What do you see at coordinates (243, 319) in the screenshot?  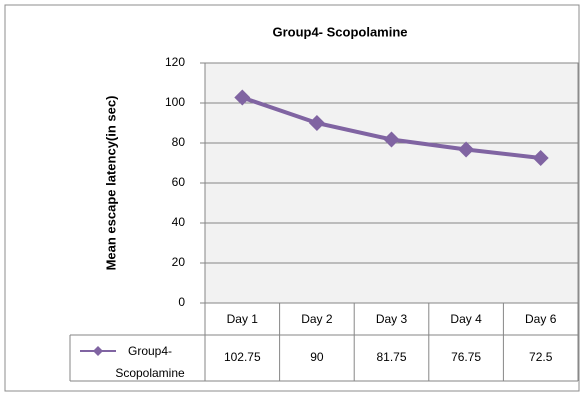 I see `x-tick-label: Day 1` at bounding box center [243, 319].